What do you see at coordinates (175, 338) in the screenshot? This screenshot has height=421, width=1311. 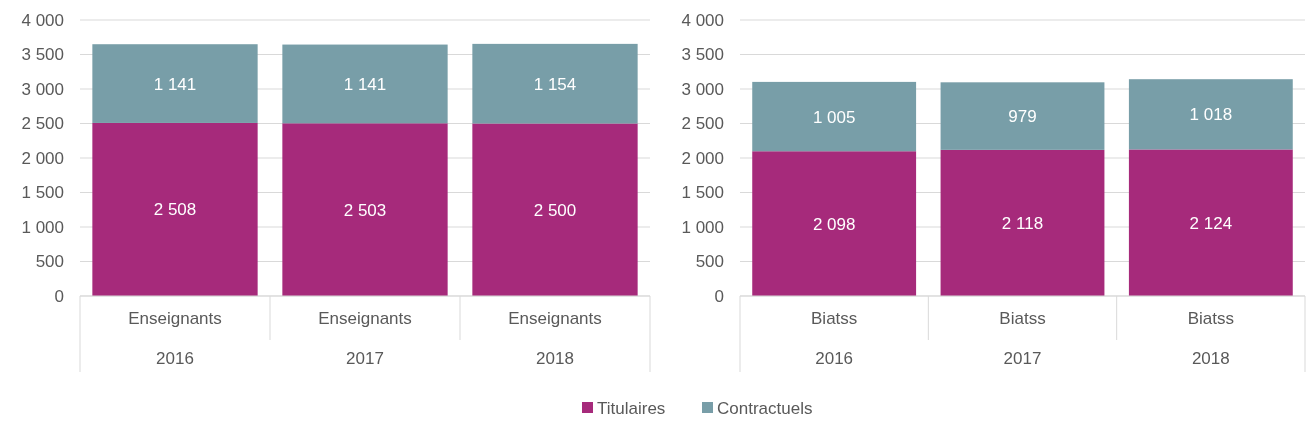 I see `category-label: Enseignants 2016` at bounding box center [175, 338].